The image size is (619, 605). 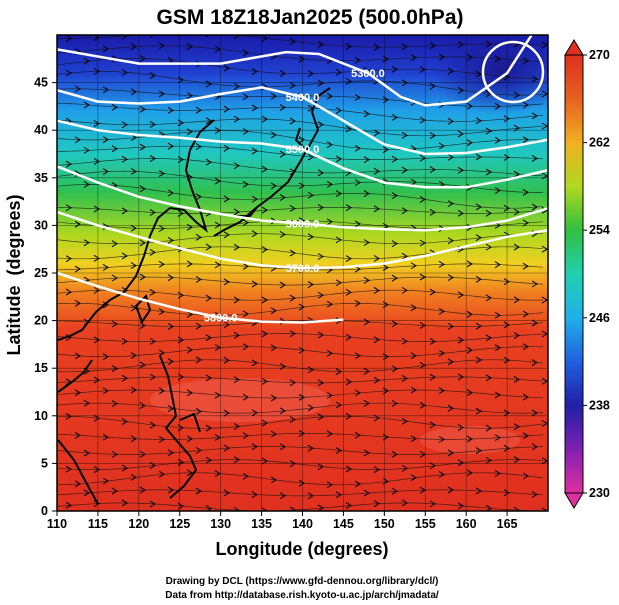 I want to click on colorbar-tick-label: 262, so click(x=599, y=143).